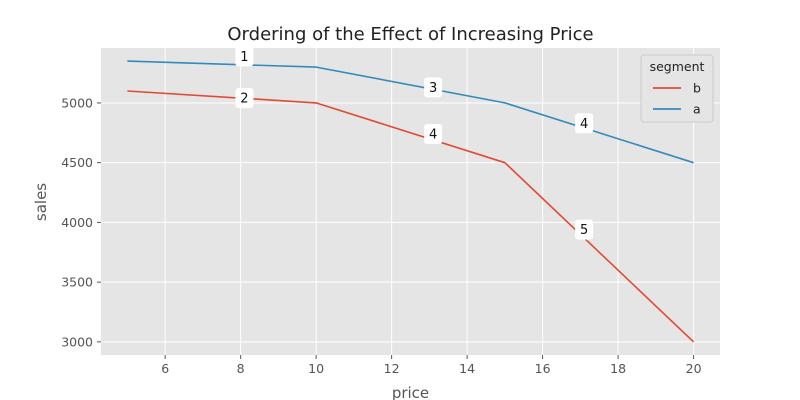 The height and width of the screenshot is (400, 800). I want to click on annotation-text: 2, so click(244, 99).